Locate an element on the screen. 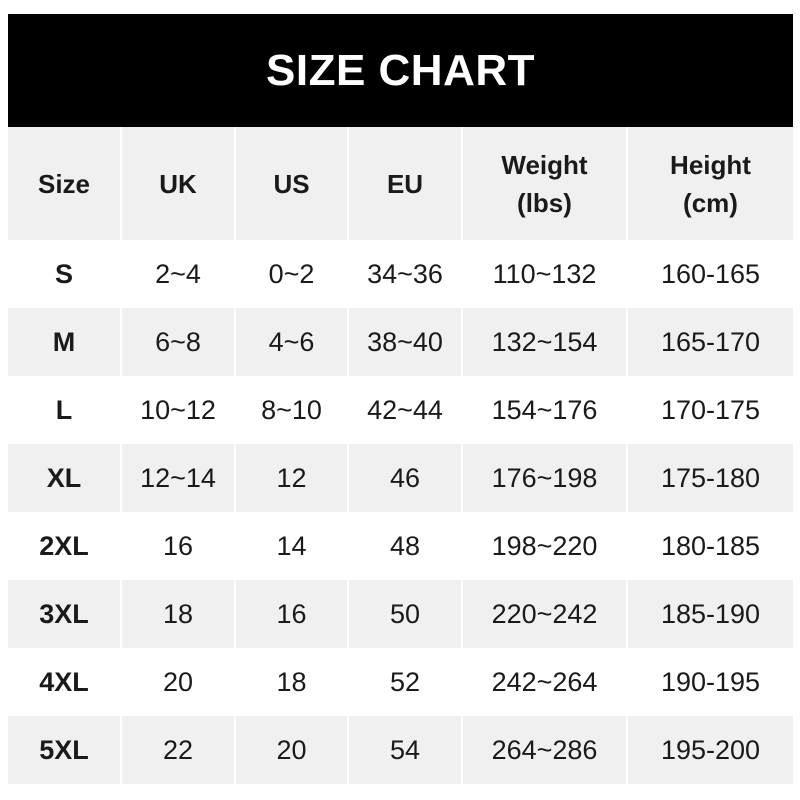 The image size is (800, 800). size-chart-title: SIZE CHART is located at coordinates (400, 70).